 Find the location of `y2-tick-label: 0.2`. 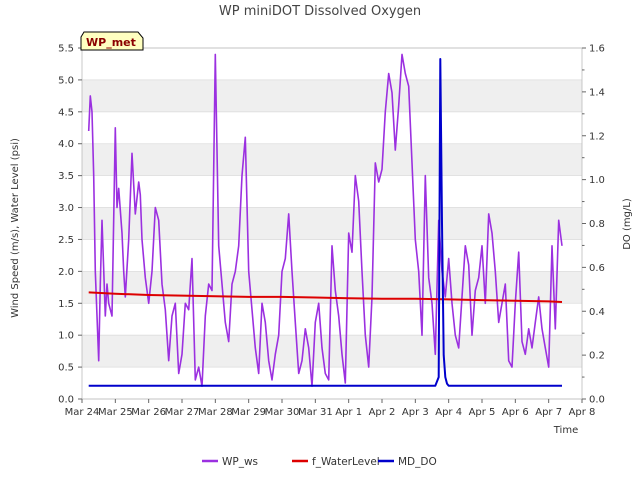

y2-tick-label: 0.2 is located at coordinates (597, 356).